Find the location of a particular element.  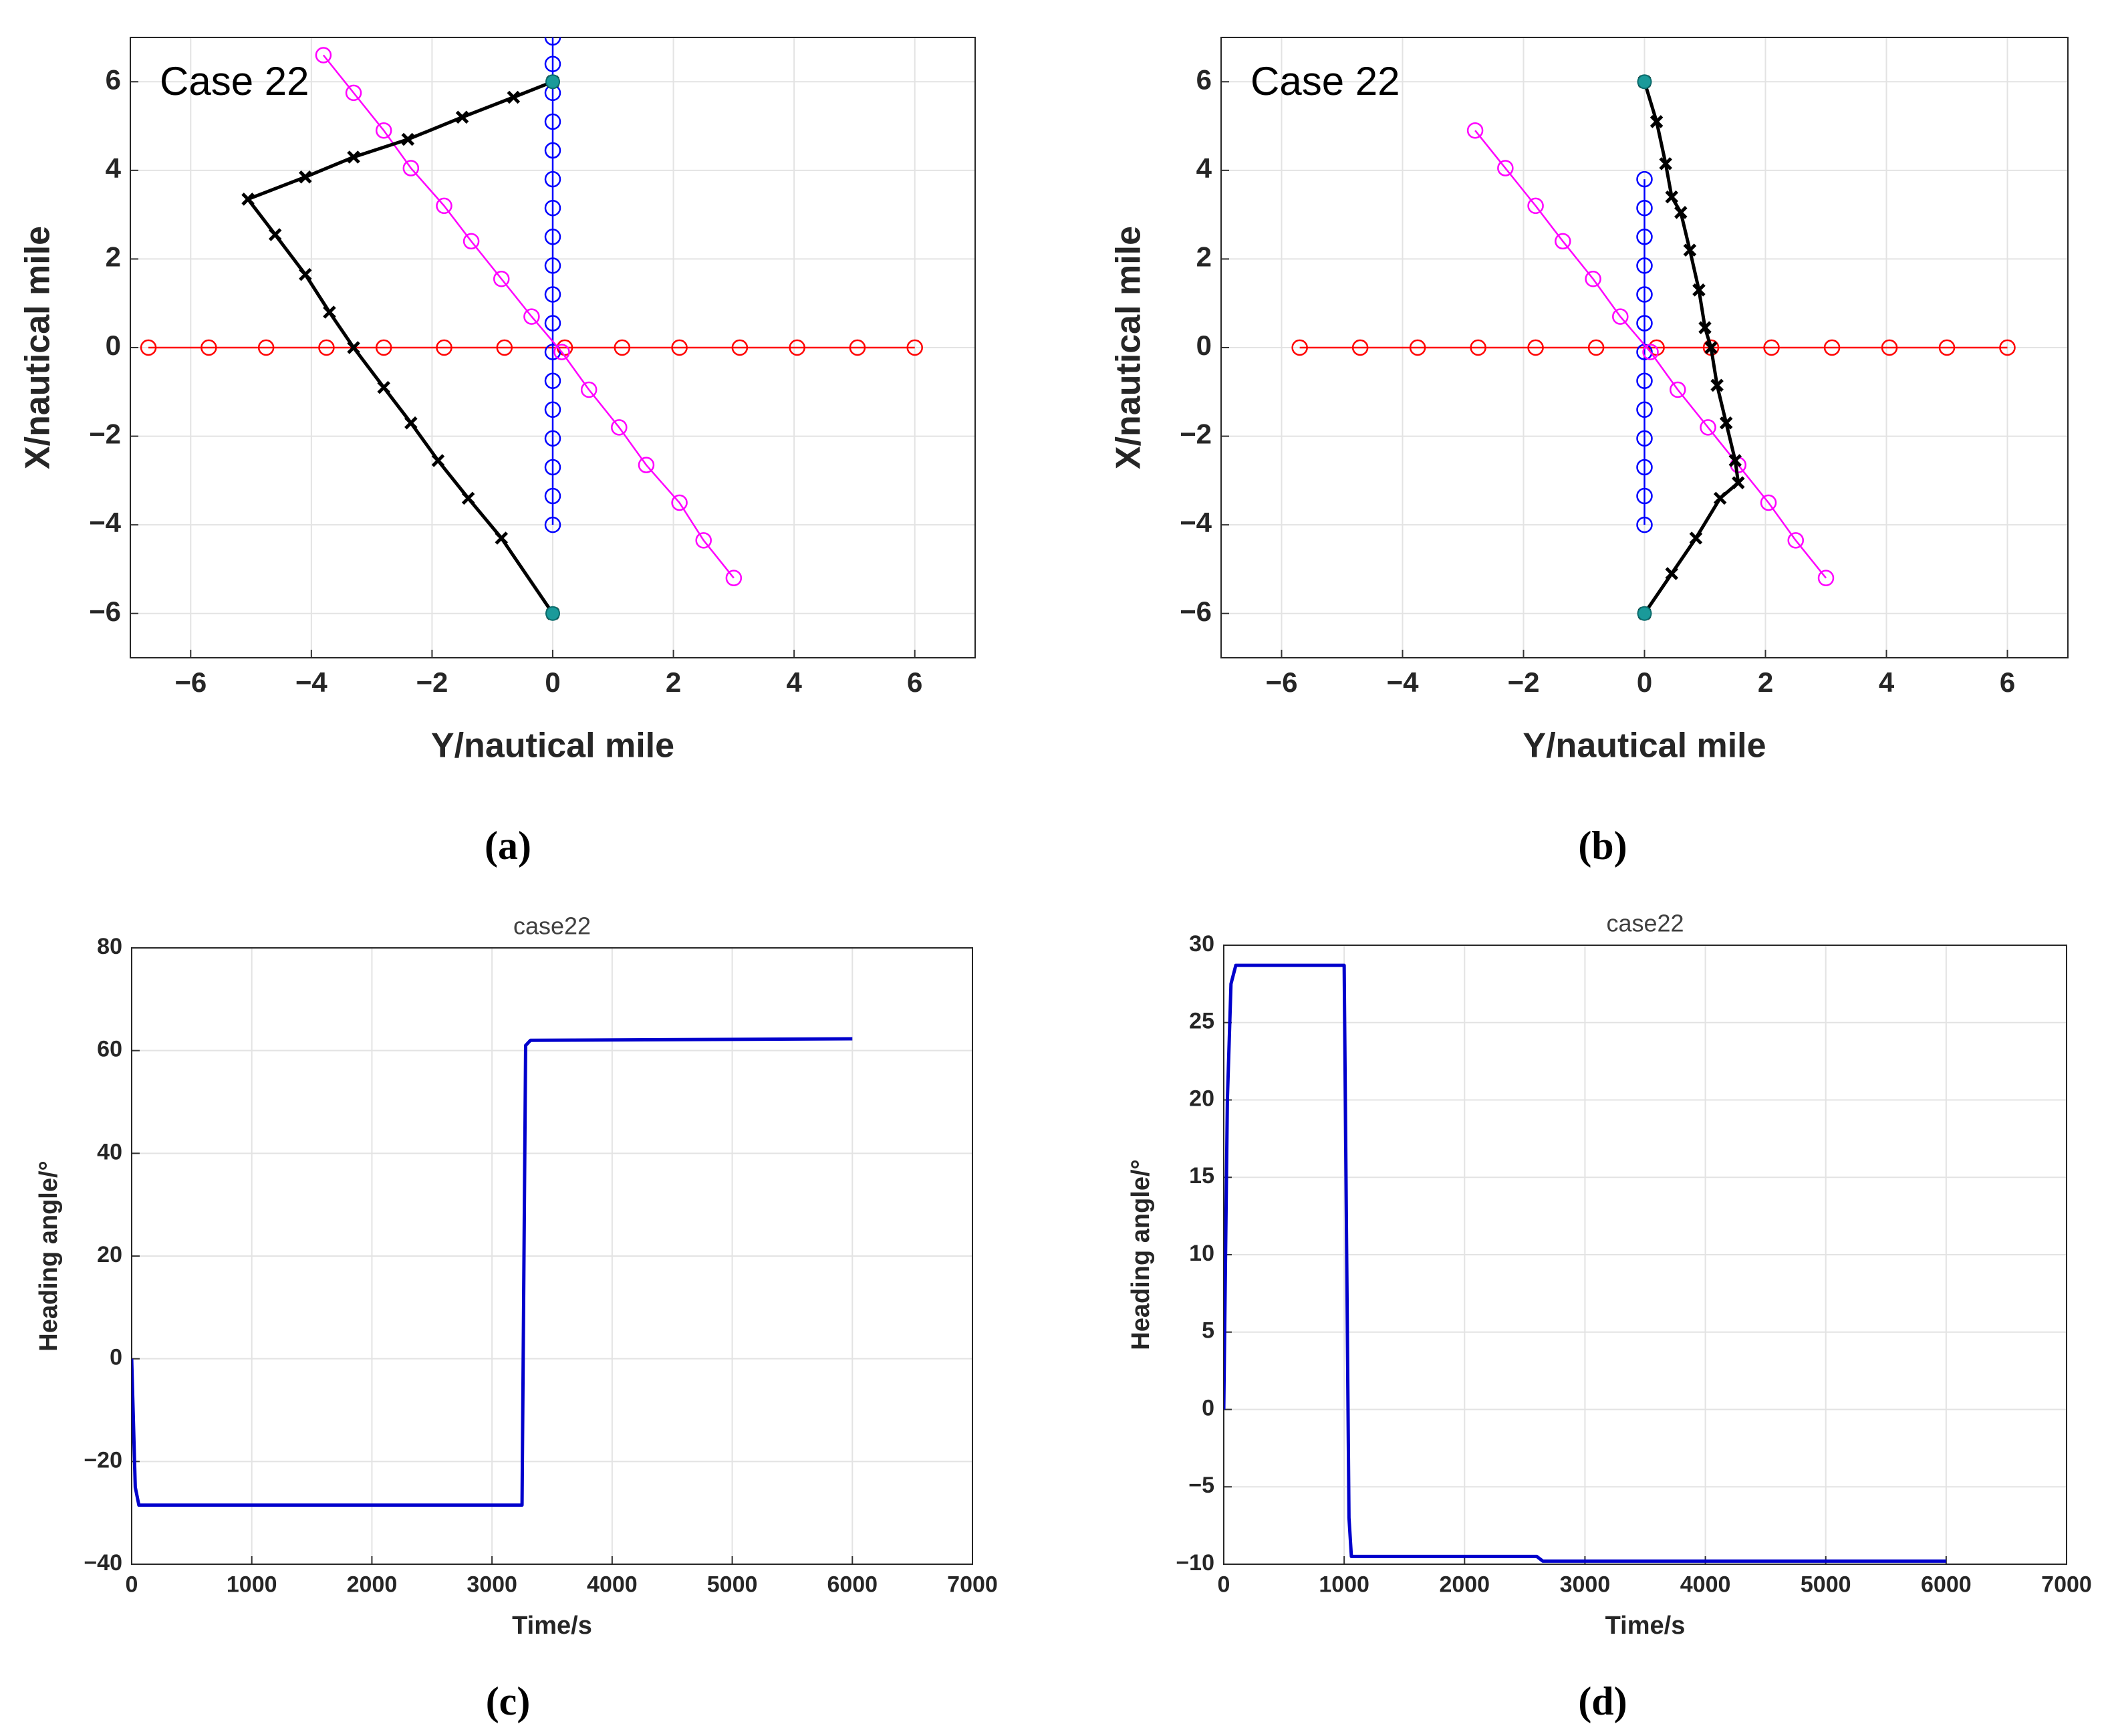

x-tick-label: 4 is located at coordinates (1887, 682).